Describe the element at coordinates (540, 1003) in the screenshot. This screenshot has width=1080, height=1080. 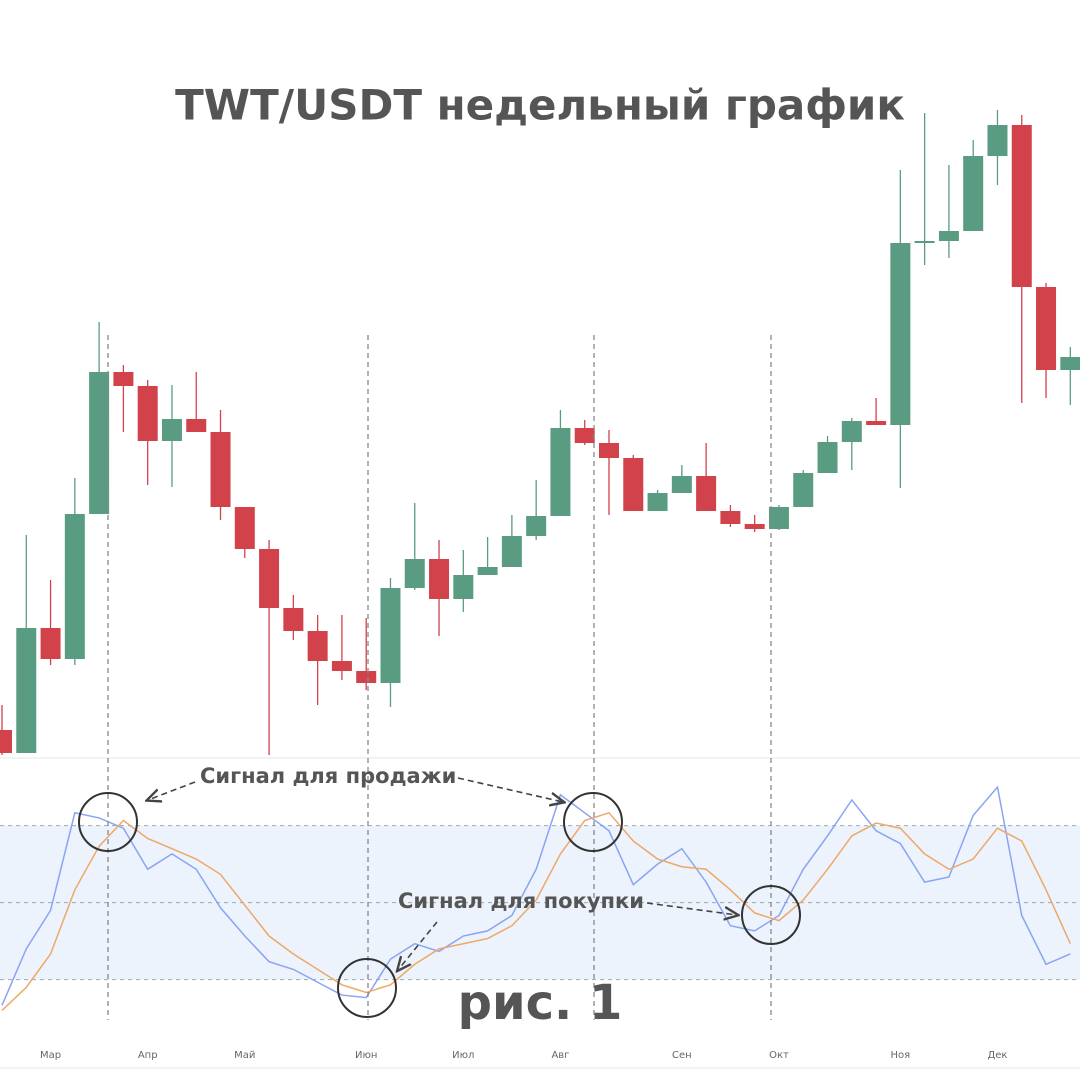
I see `figure-label: рис. 1` at that location.